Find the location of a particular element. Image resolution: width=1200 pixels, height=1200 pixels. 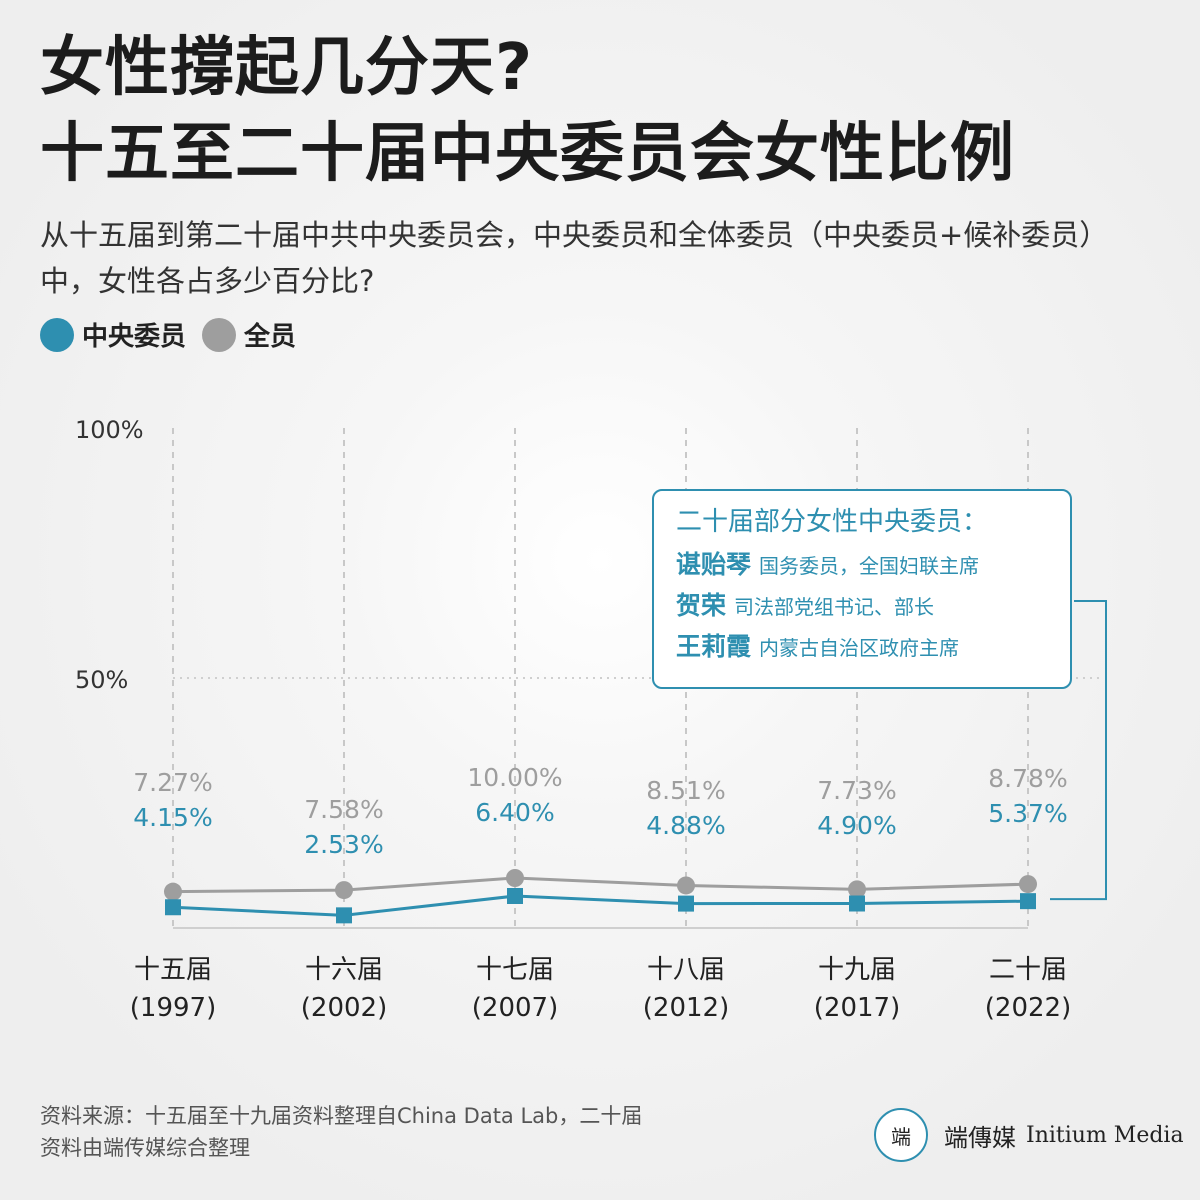

x-year-label: (2022) is located at coordinates (1028, 1008).